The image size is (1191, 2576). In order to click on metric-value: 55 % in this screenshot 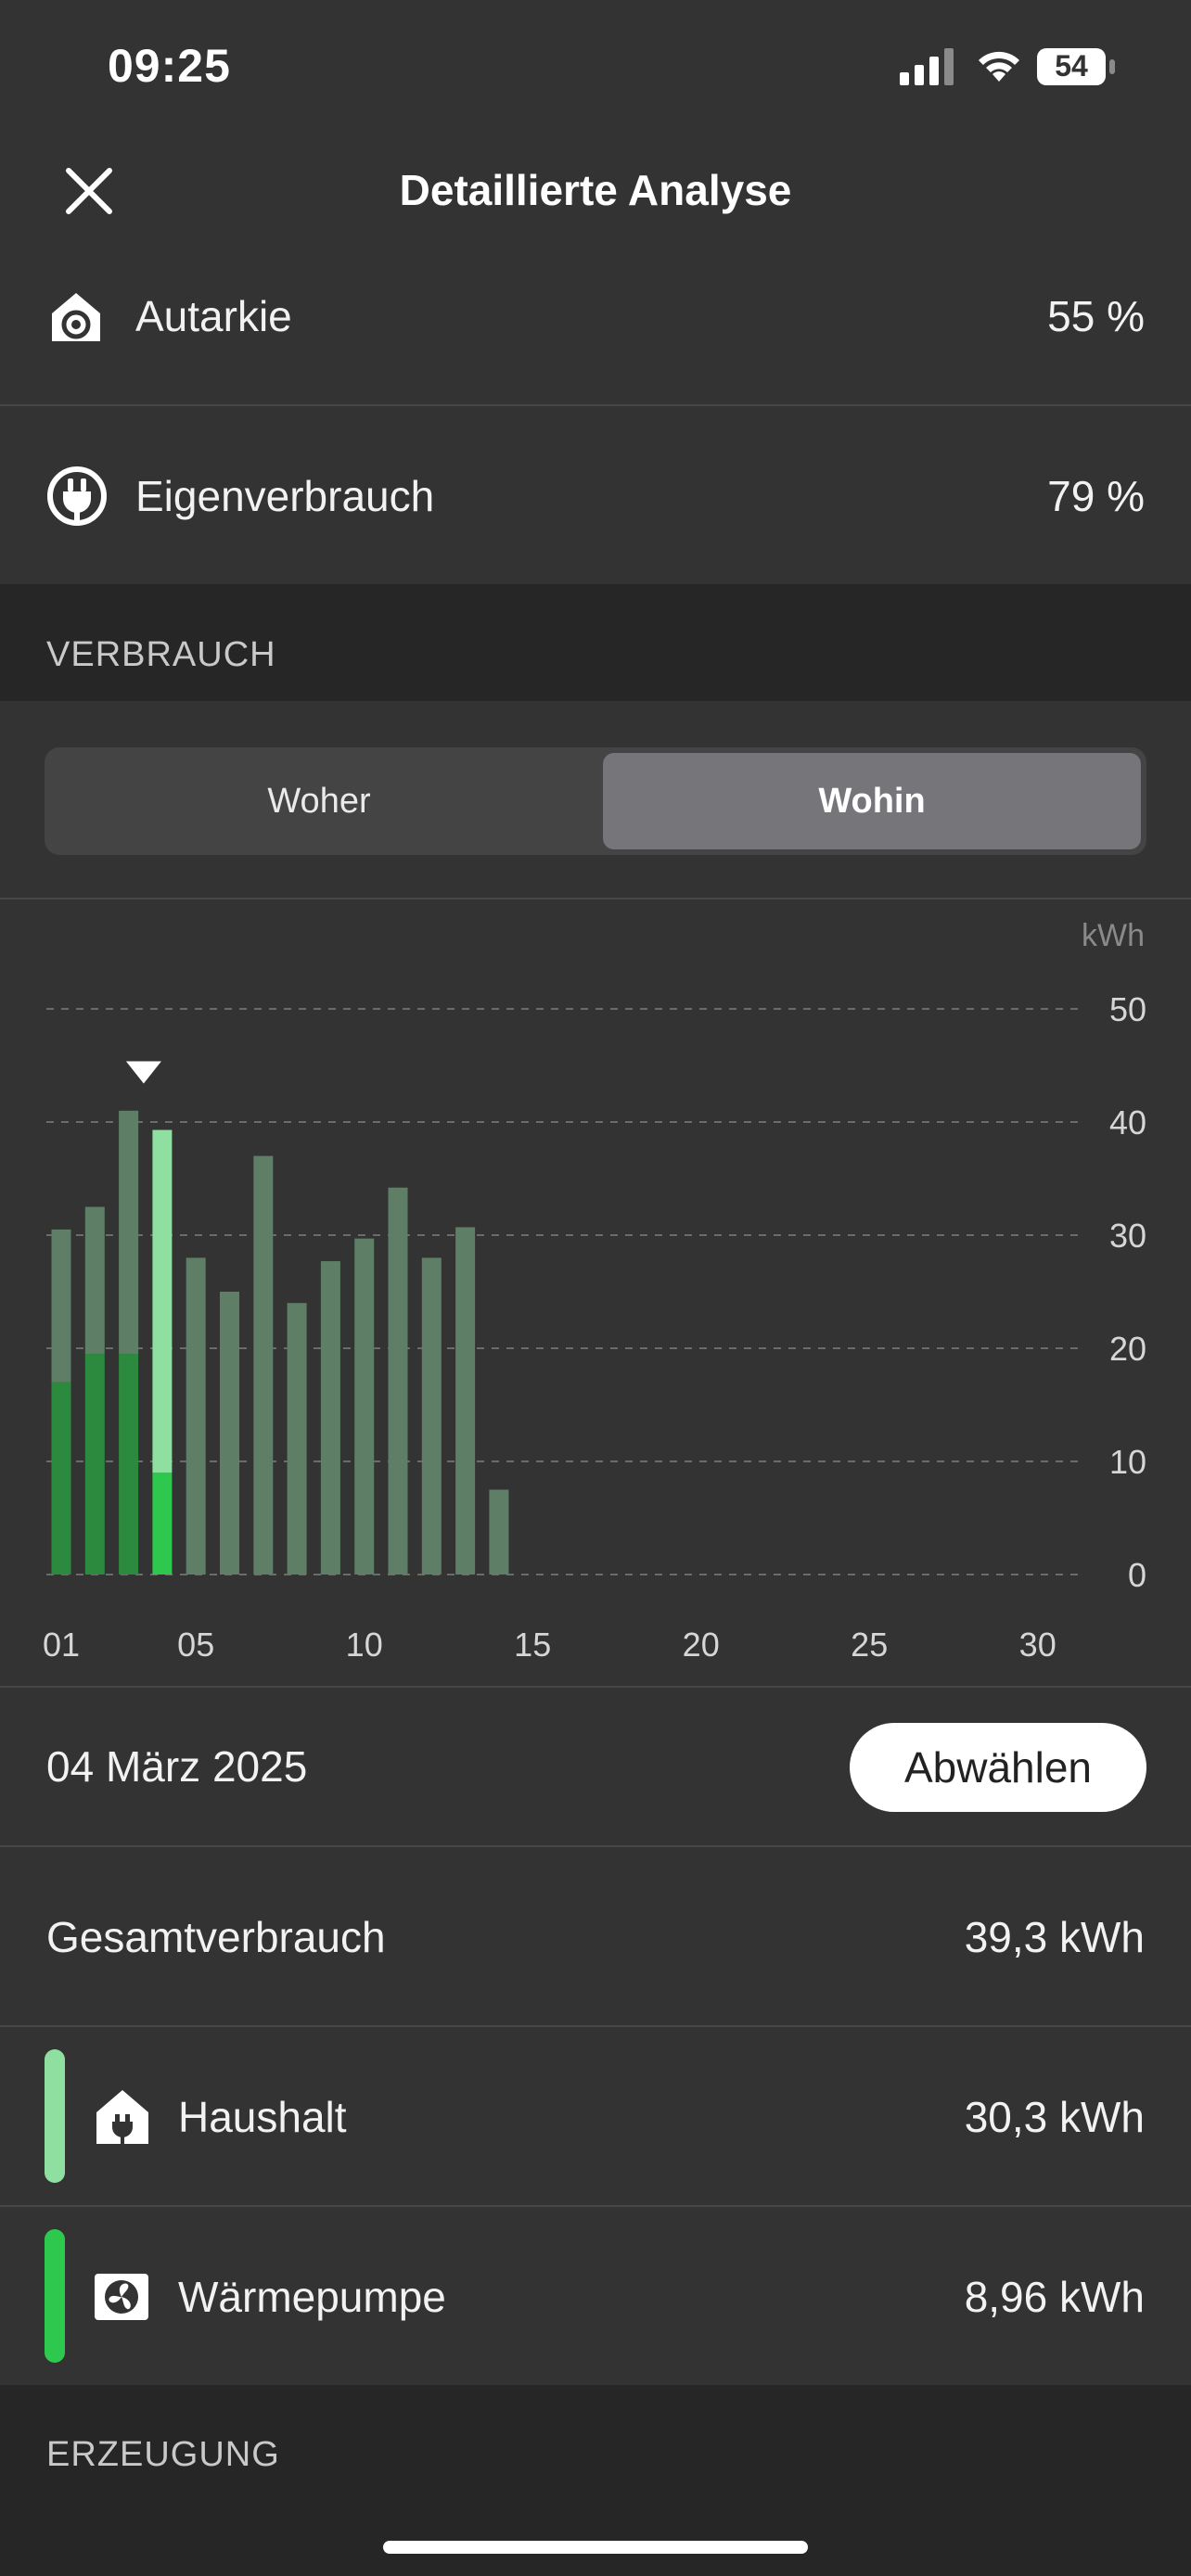, I will do `click(1096, 316)`.